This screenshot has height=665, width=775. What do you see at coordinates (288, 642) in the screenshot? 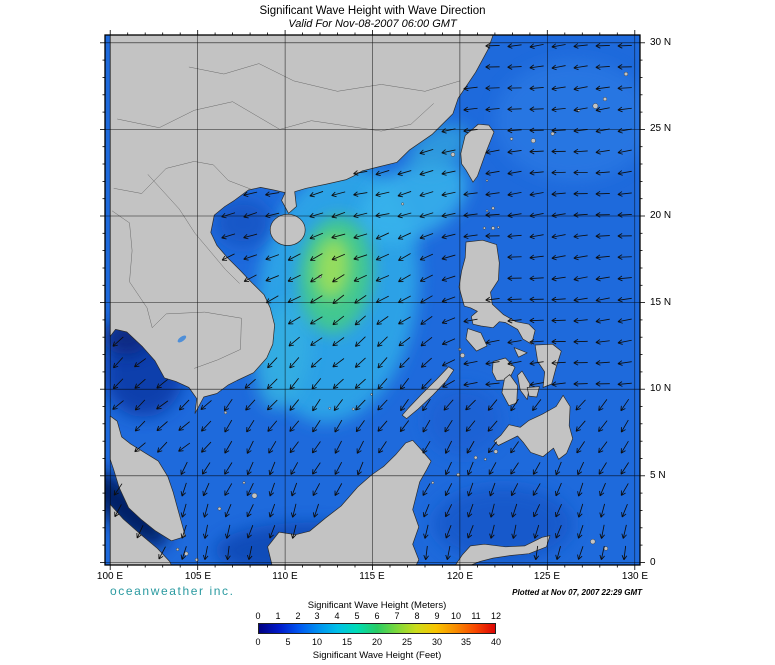
I see `feet-tick: 5` at bounding box center [288, 642].